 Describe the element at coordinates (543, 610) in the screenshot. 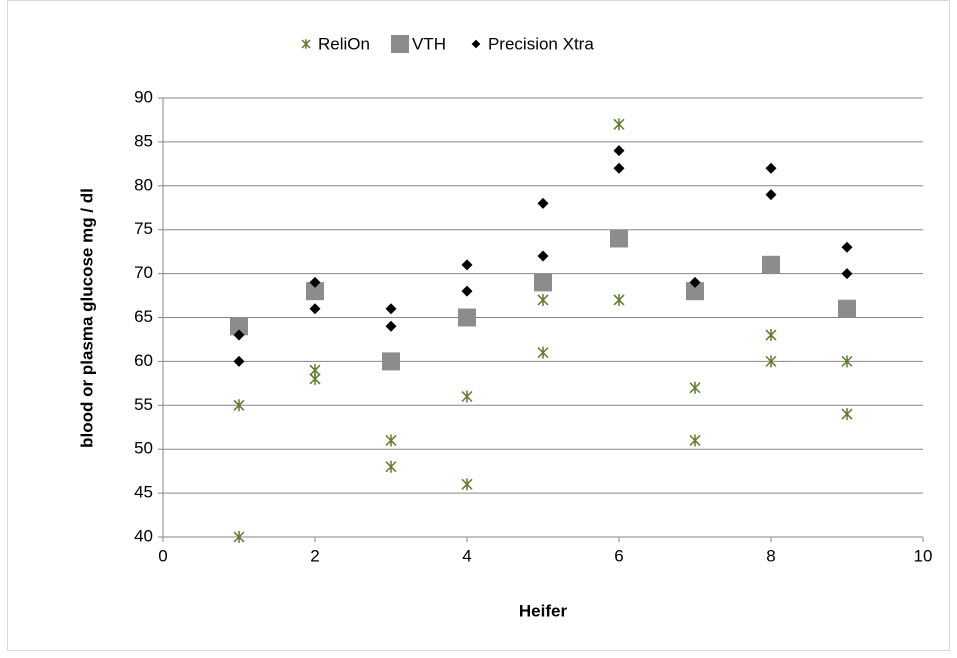

I see `x-axis-title: Heifer` at that location.